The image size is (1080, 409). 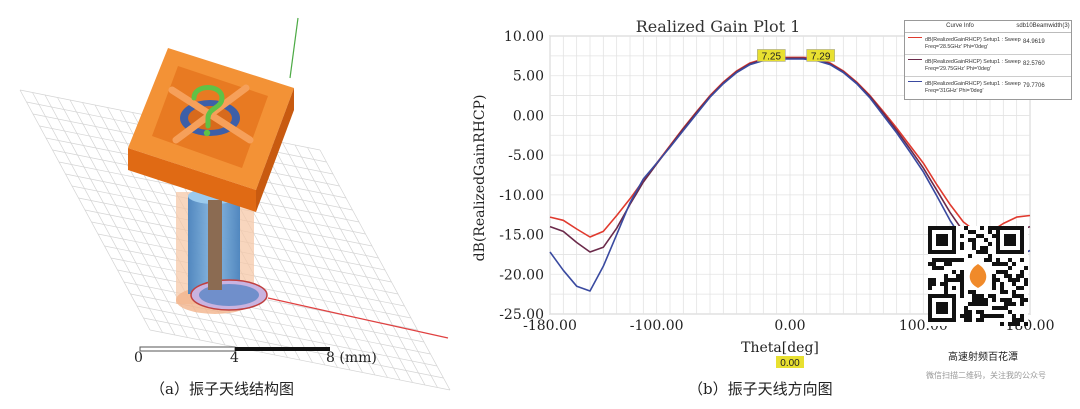 What do you see at coordinates (780, 348) in the screenshot?
I see `x-axis-label: Theta[deg]` at bounding box center [780, 348].